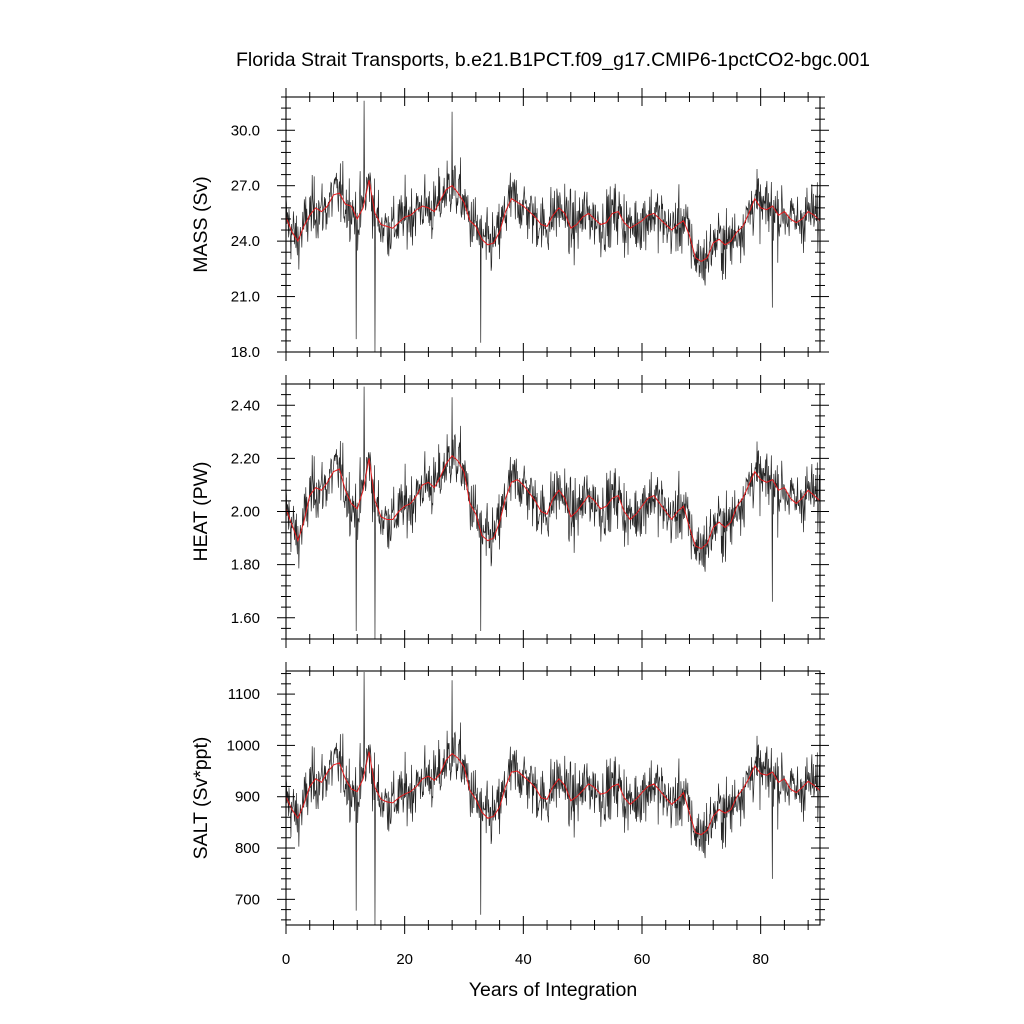 The height and width of the screenshot is (1024, 1024). What do you see at coordinates (245, 405) in the screenshot?
I see `heat-ytick-label: 2.40` at bounding box center [245, 405].